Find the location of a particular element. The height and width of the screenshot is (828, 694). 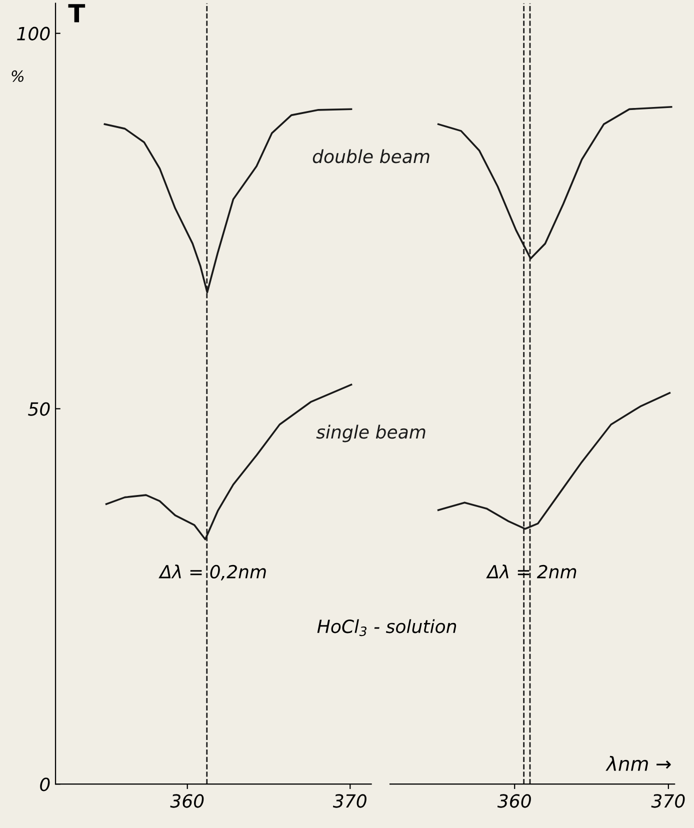

annotation: HoCl$_{3}$ - solution is located at coordinates (386, 627).